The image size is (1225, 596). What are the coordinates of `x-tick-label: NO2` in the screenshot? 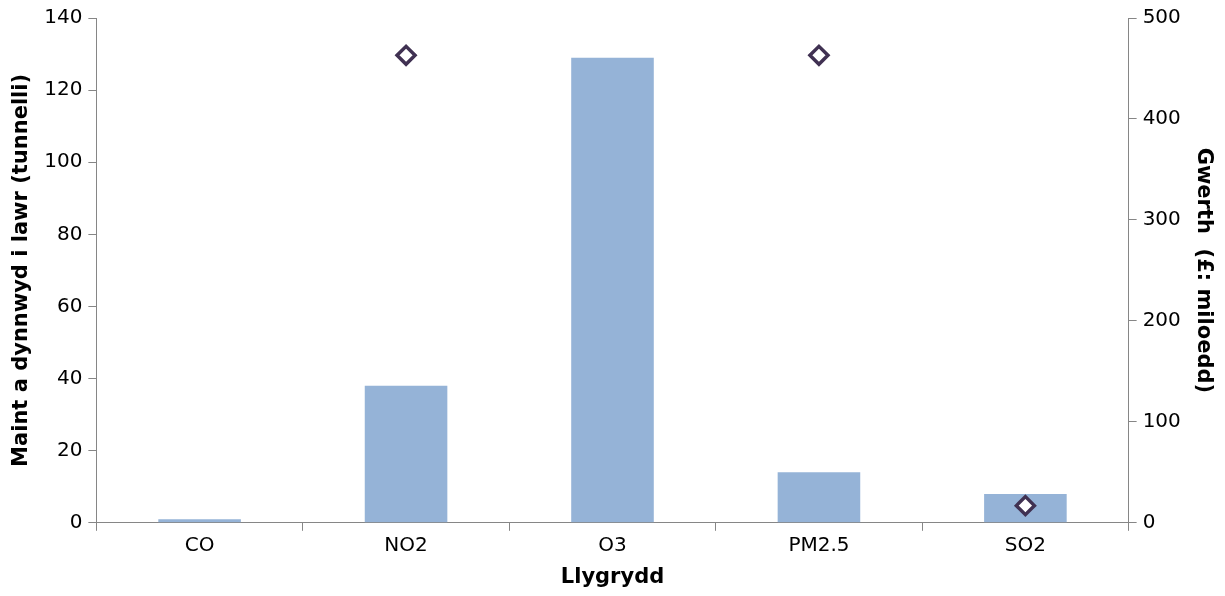 It's located at (406, 544).